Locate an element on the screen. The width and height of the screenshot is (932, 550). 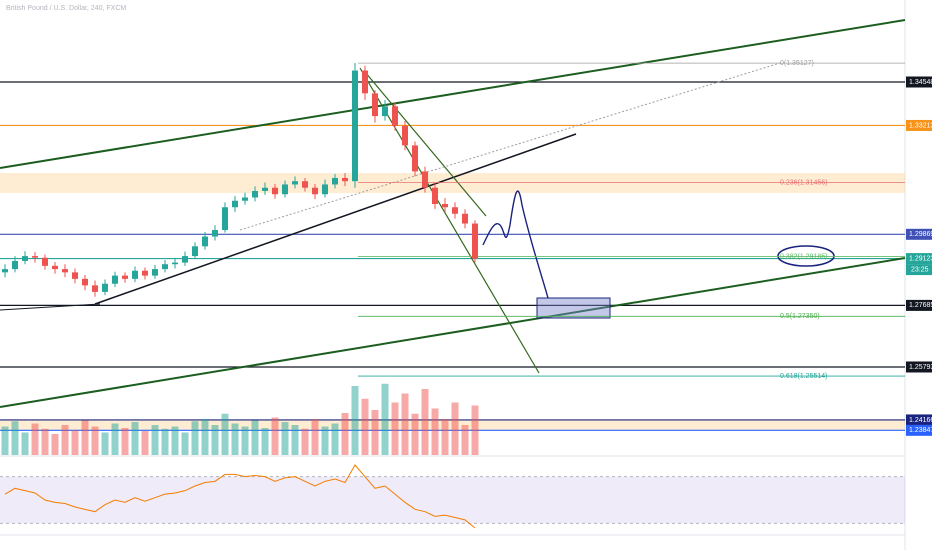
chart-title: British Pound / U.S. Dollar, 240, FXCM is located at coordinates (66, 8).